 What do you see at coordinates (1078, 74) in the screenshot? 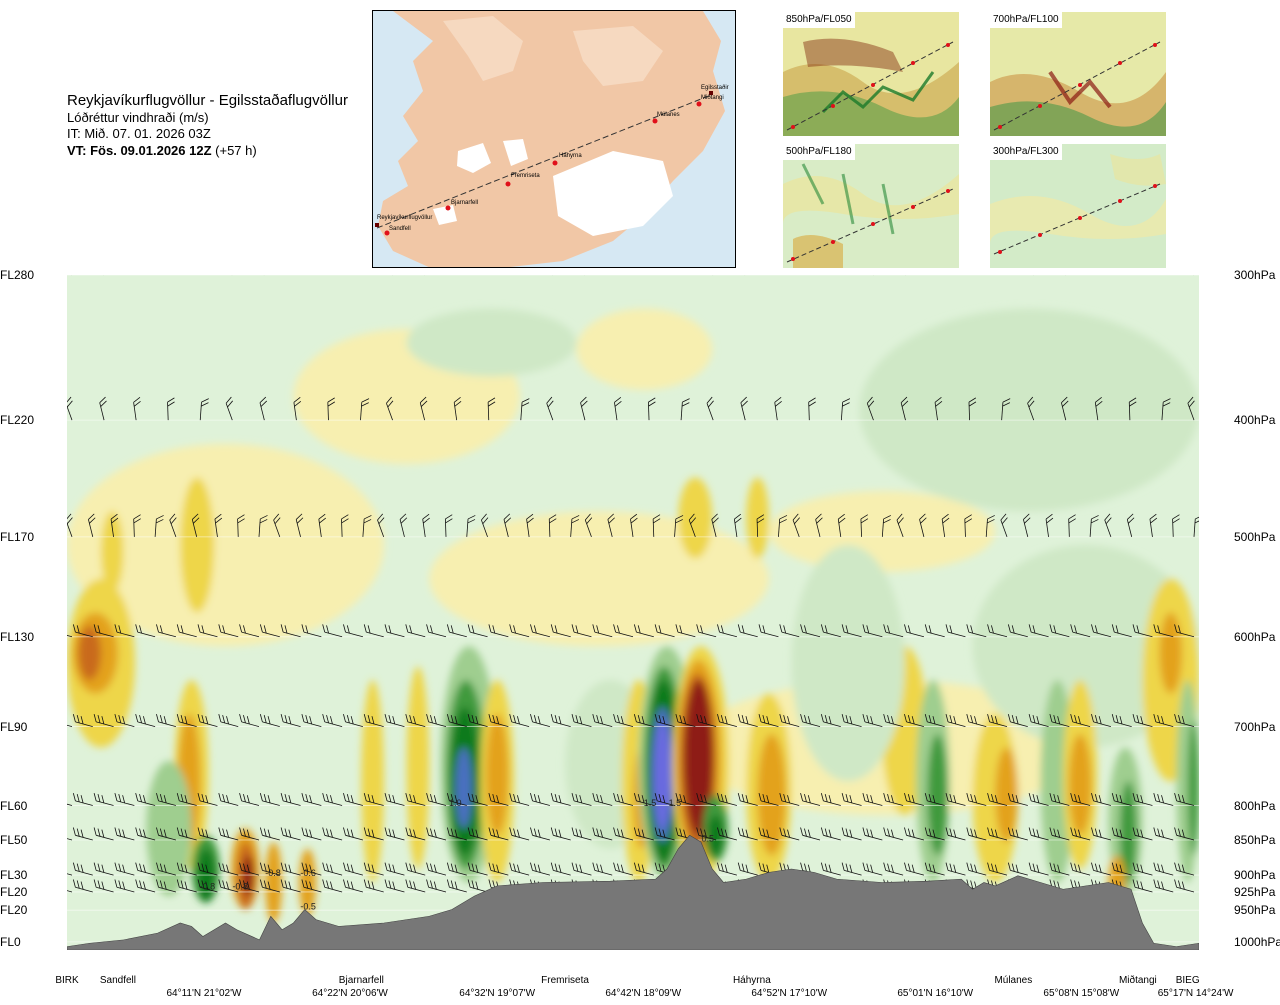
I see `thumbnail-700hpa: 700hPa/FL100` at bounding box center [1078, 74].